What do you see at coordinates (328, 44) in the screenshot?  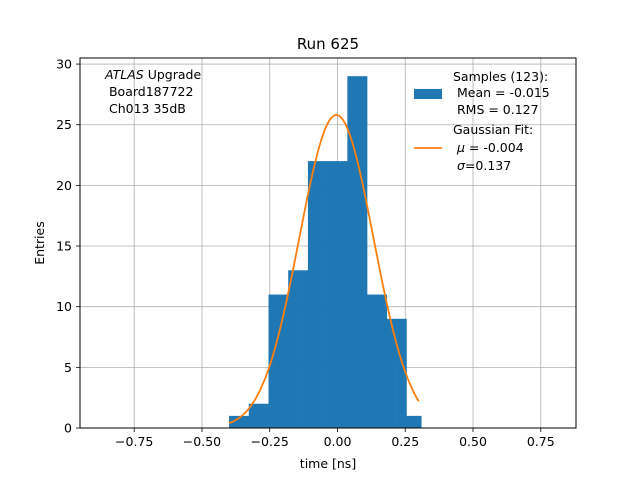 I see `chart-title: Run 625` at bounding box center [328, 44].